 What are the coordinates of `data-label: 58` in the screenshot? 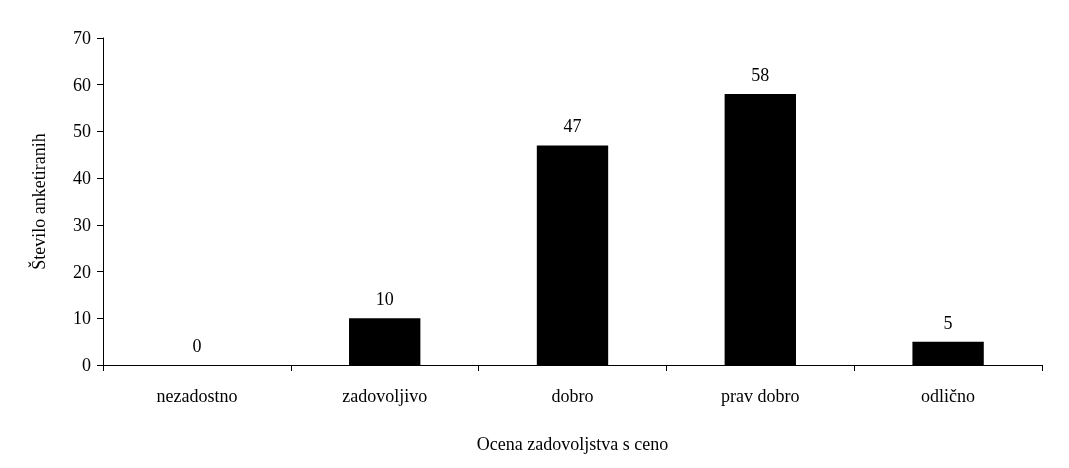 It's located at (760, 75).